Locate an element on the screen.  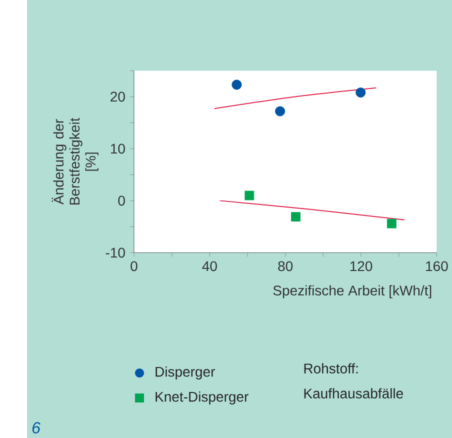
x-tick-label: 160 is located at coordinates (437, 266).